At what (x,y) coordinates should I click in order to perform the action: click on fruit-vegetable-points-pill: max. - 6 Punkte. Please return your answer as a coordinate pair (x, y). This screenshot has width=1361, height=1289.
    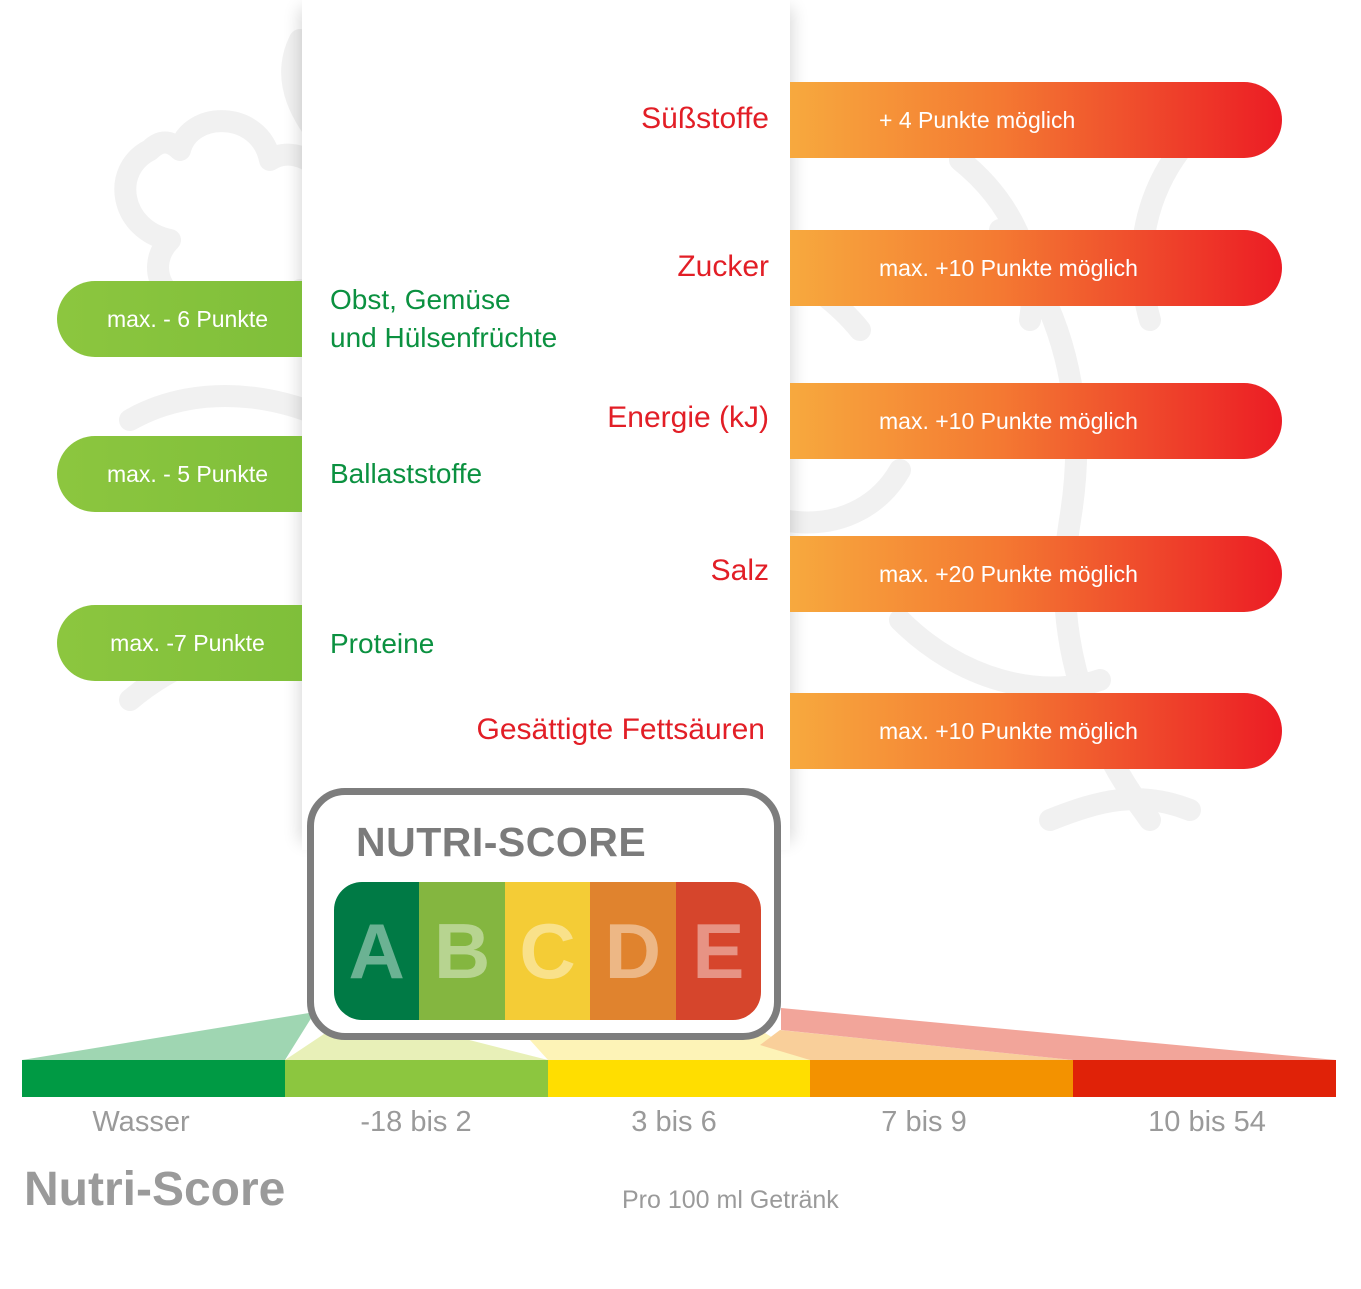
    Looking at the image, I should click on (179, 319).